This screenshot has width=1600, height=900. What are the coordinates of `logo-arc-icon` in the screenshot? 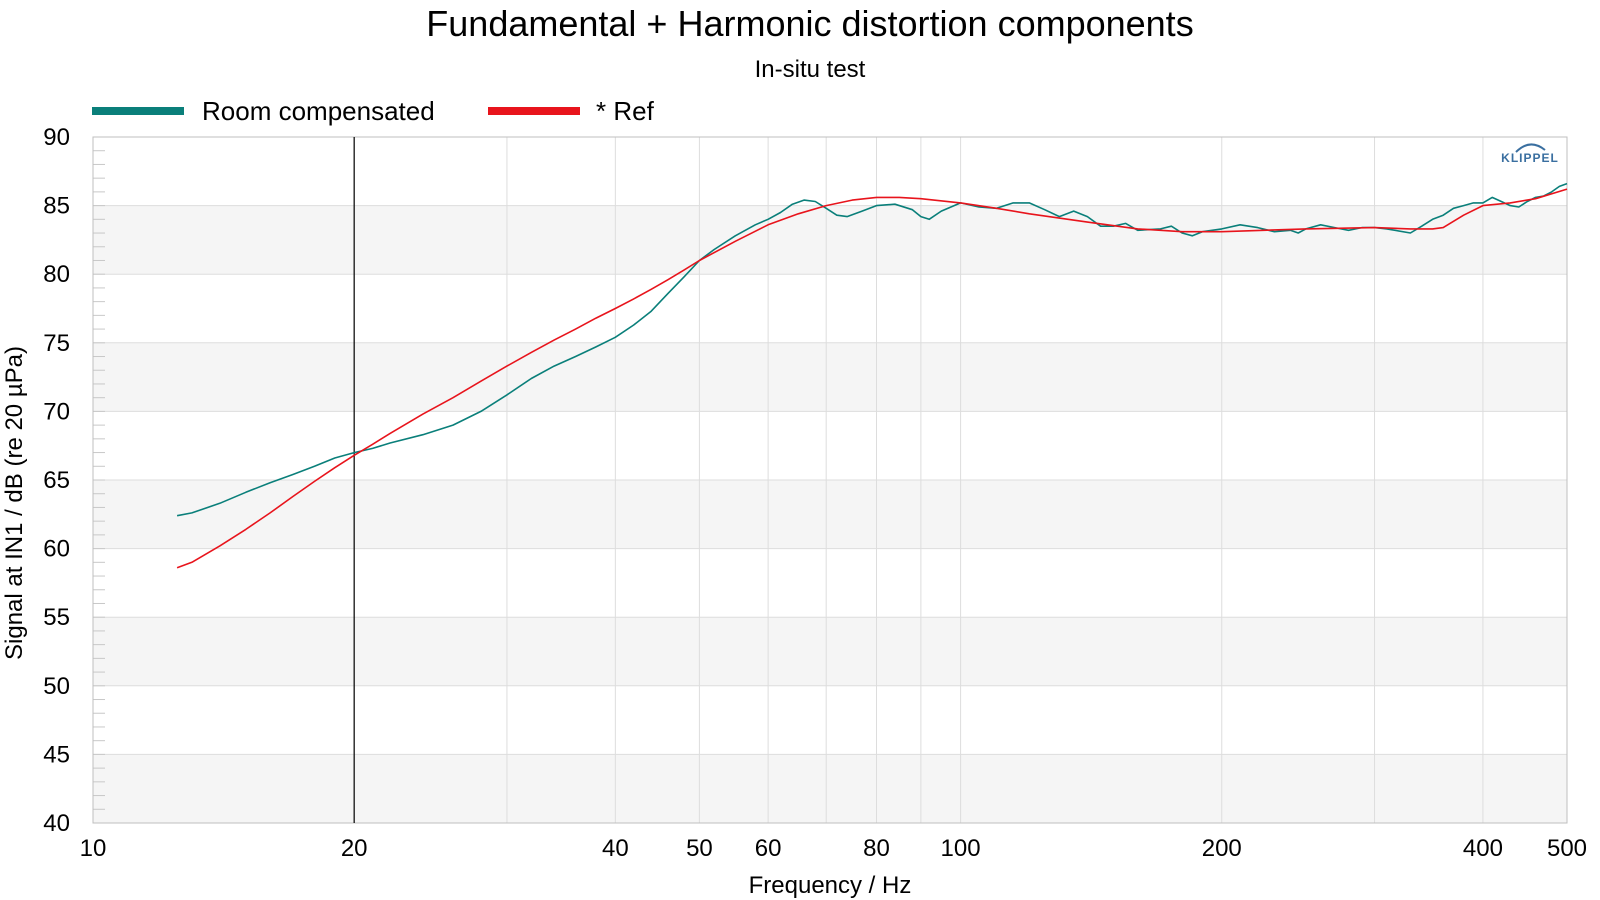 It's located at (1530, 148).